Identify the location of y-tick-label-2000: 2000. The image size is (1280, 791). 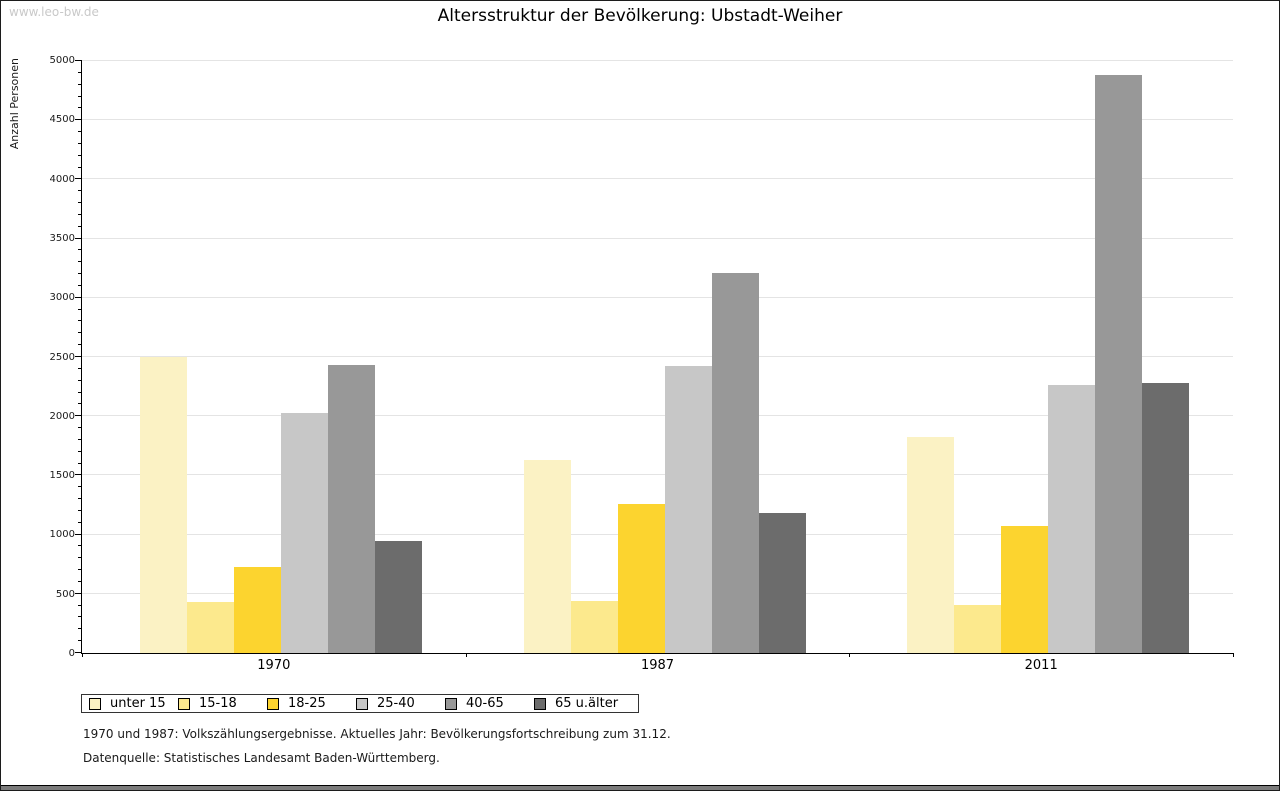
(62, 416).